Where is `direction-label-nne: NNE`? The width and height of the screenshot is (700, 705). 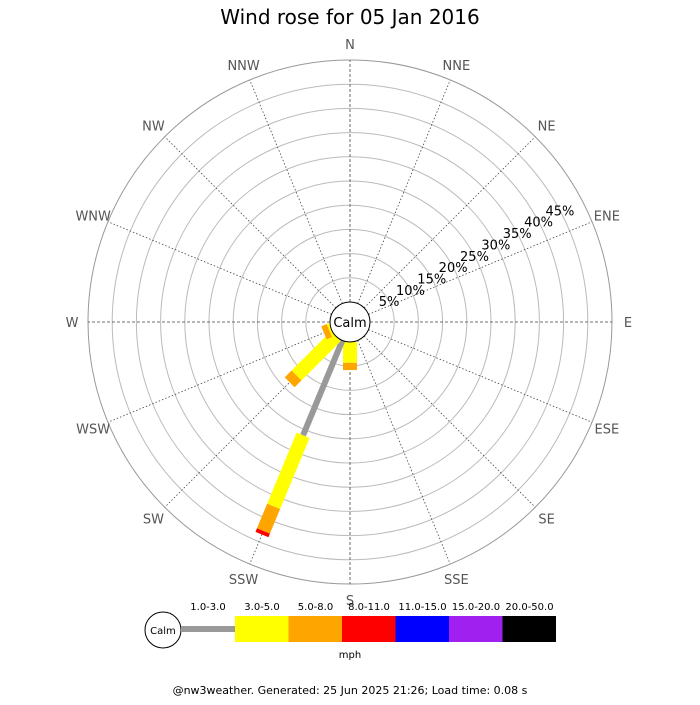
direction-label-nne: NNE is located at coordinates (457, 66).